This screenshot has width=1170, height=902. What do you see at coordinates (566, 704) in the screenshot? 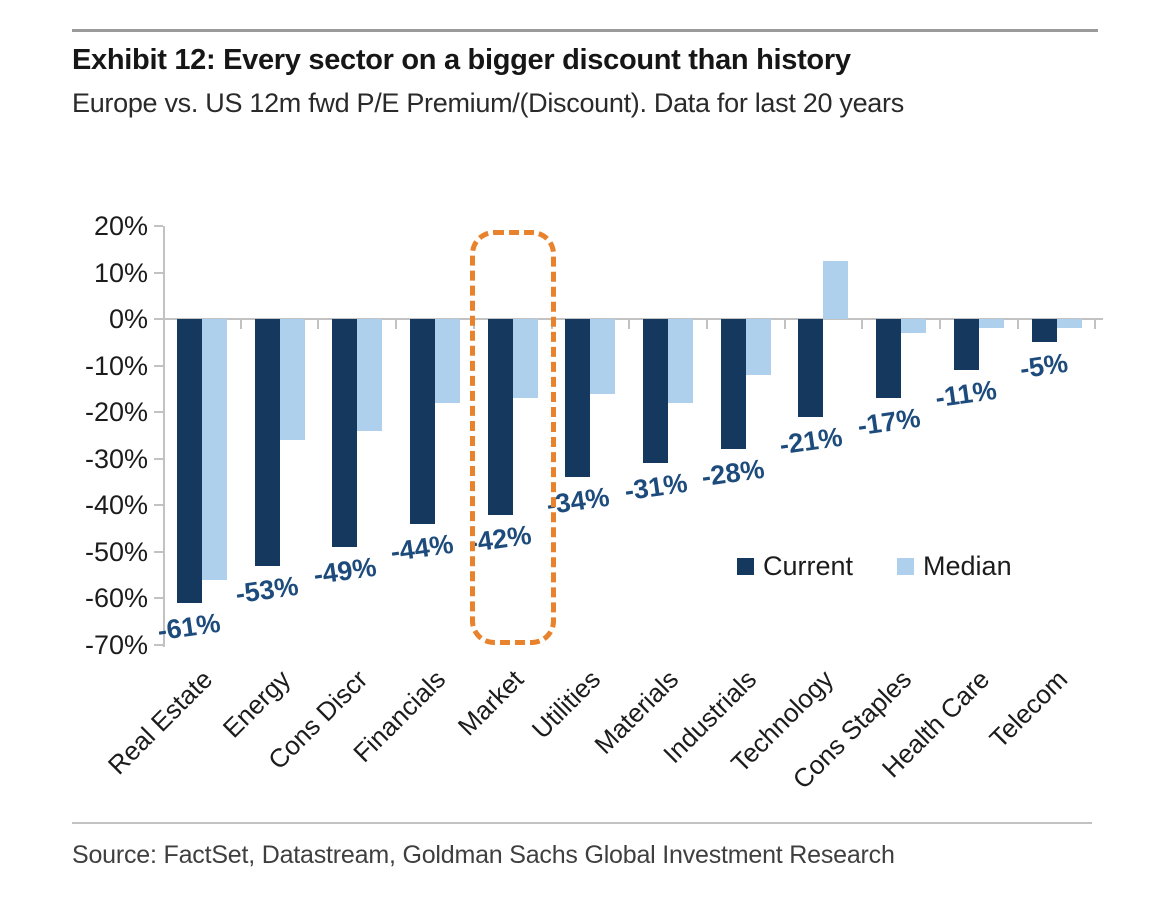
I see `x-category-label: Utilities` at bounding box center [566, 704].